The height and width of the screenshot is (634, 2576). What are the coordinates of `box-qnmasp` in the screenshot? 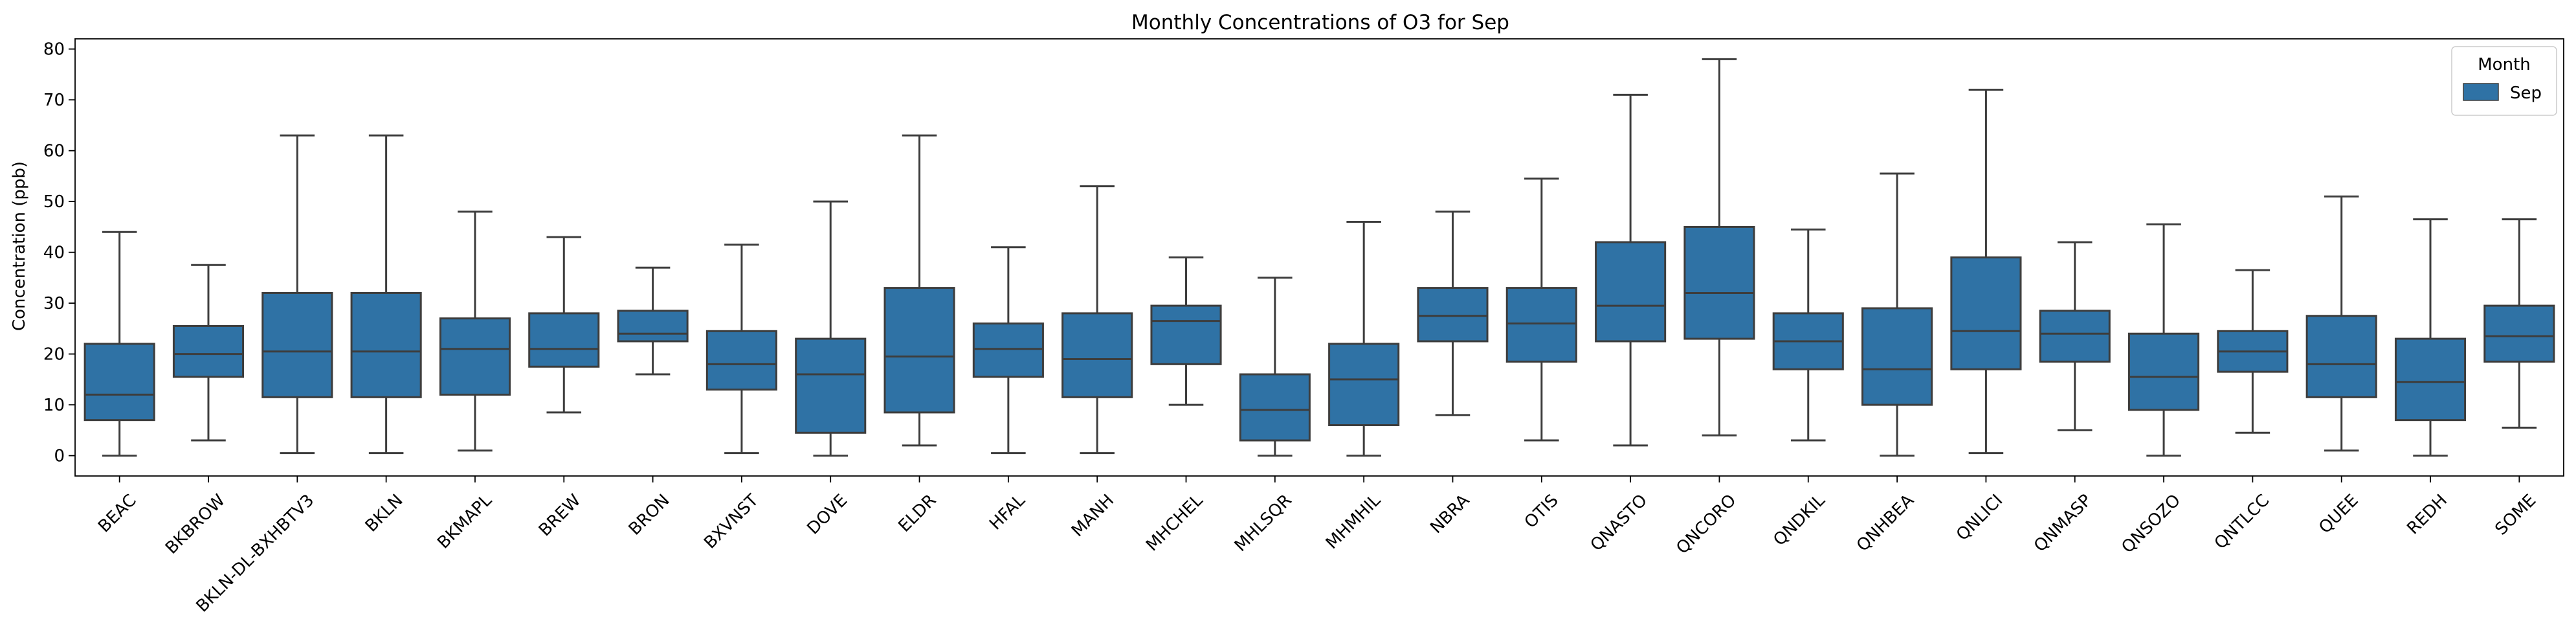 It's located at (2075, 336).